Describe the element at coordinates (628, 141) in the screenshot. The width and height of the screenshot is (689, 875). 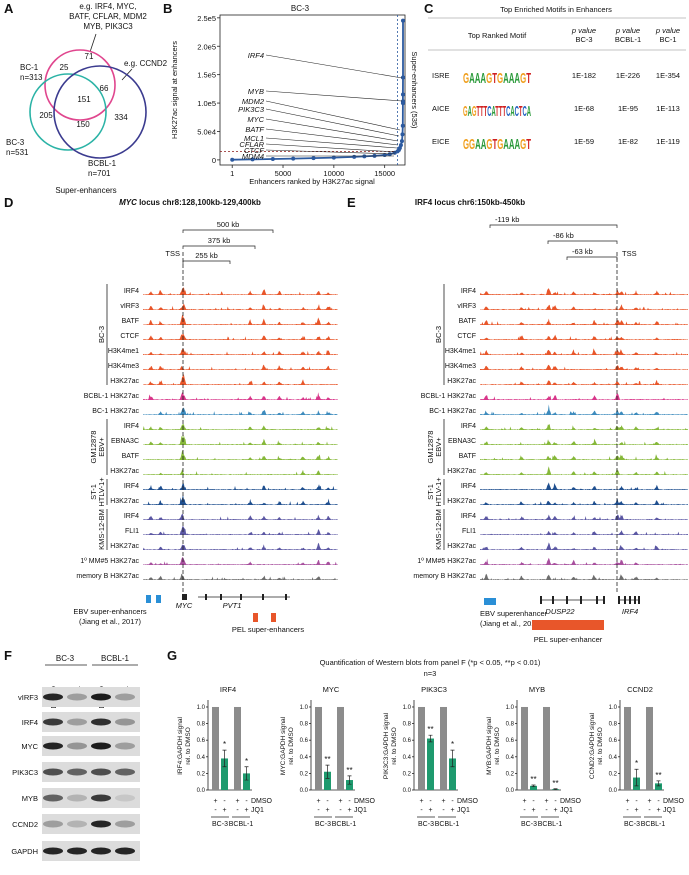
I see `p-value: 1E-82` at that location.